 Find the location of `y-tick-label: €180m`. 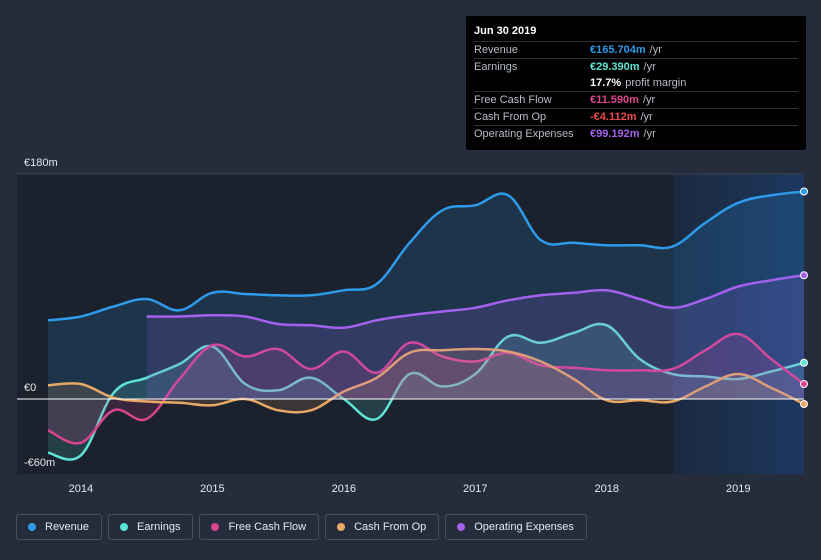

y-tick-label: €180m is located at coordinates (41, 163).